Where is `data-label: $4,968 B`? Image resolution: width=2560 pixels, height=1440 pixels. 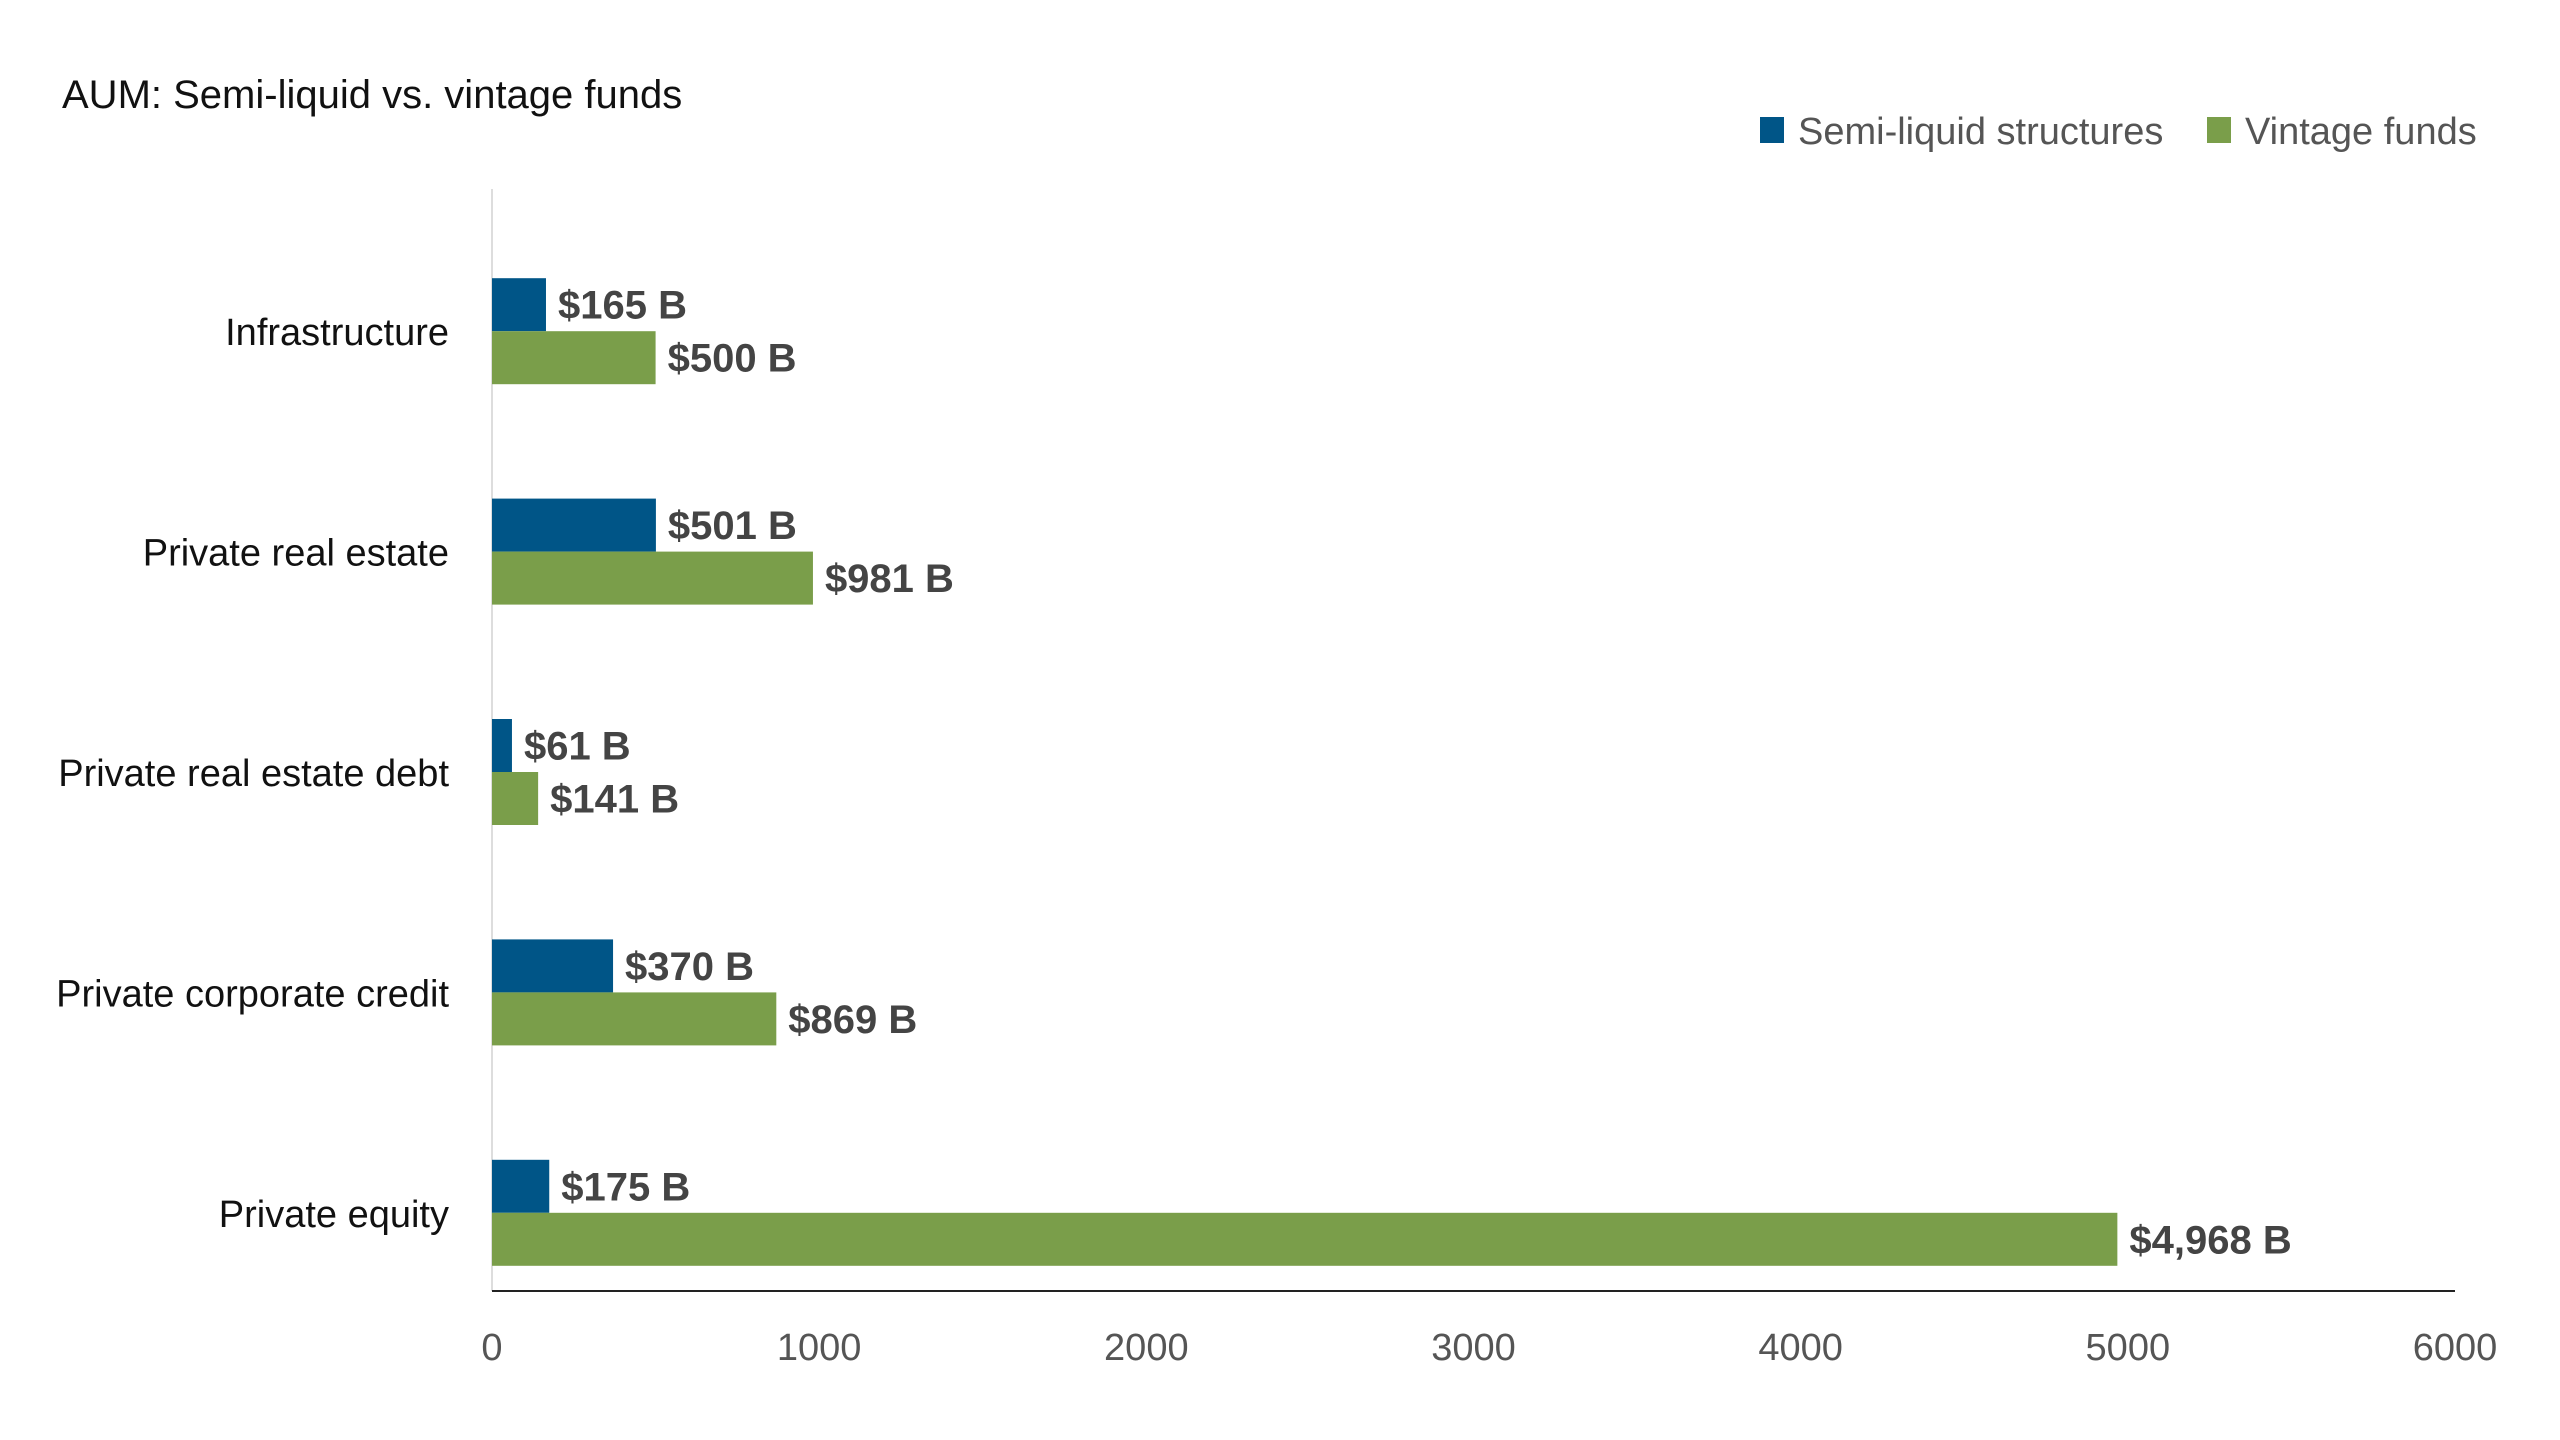 data-label: $4,968 B is located at coordinates (2210, 1240).